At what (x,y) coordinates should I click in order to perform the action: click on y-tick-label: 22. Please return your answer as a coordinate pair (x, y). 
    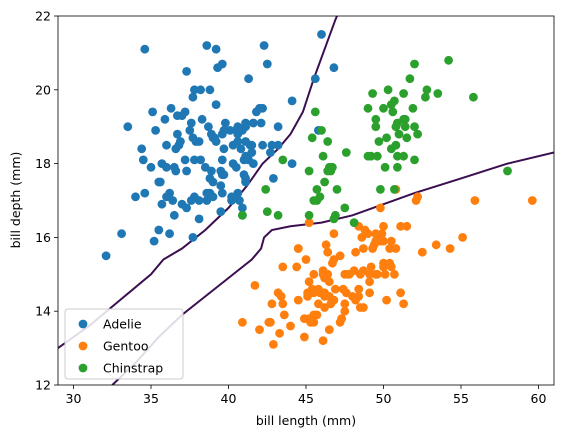
    Looking at the image, I should click on (43, 16).